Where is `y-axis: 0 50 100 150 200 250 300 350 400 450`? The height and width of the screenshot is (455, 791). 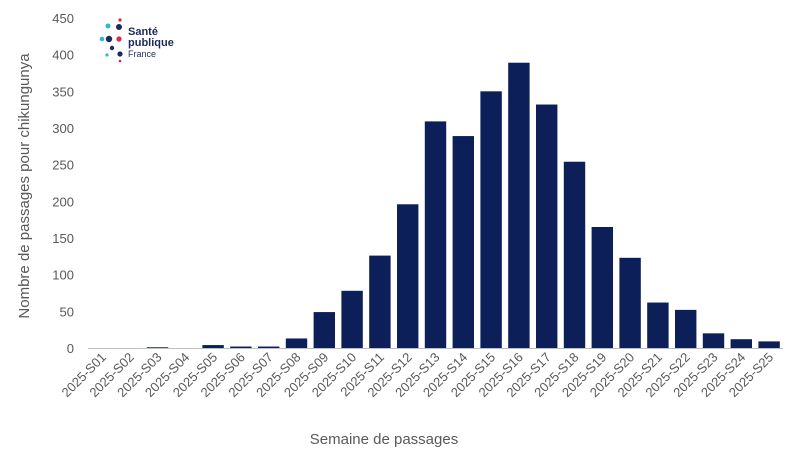
y-axis: 0 50 100 150 200 250 300 350 400 450 is located at coordinates (63, 183).